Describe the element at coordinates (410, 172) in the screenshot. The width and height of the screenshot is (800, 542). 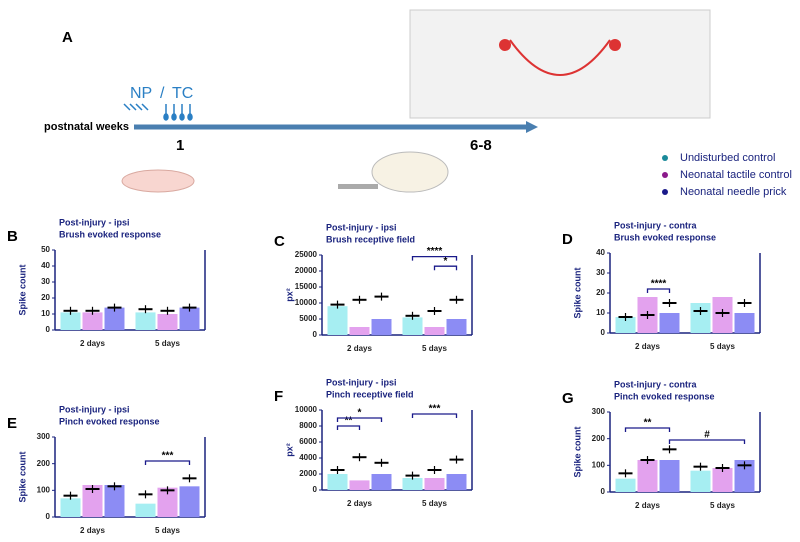
I see `rat-illustration` at that location.